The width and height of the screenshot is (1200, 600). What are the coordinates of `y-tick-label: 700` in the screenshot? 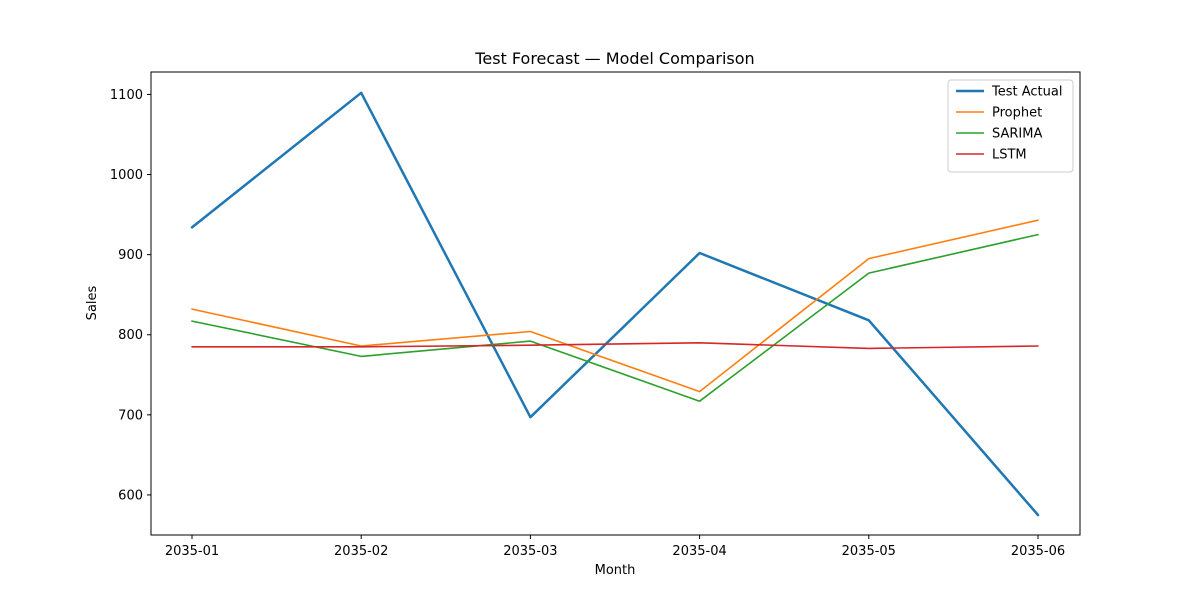 It's located at (130, 415).